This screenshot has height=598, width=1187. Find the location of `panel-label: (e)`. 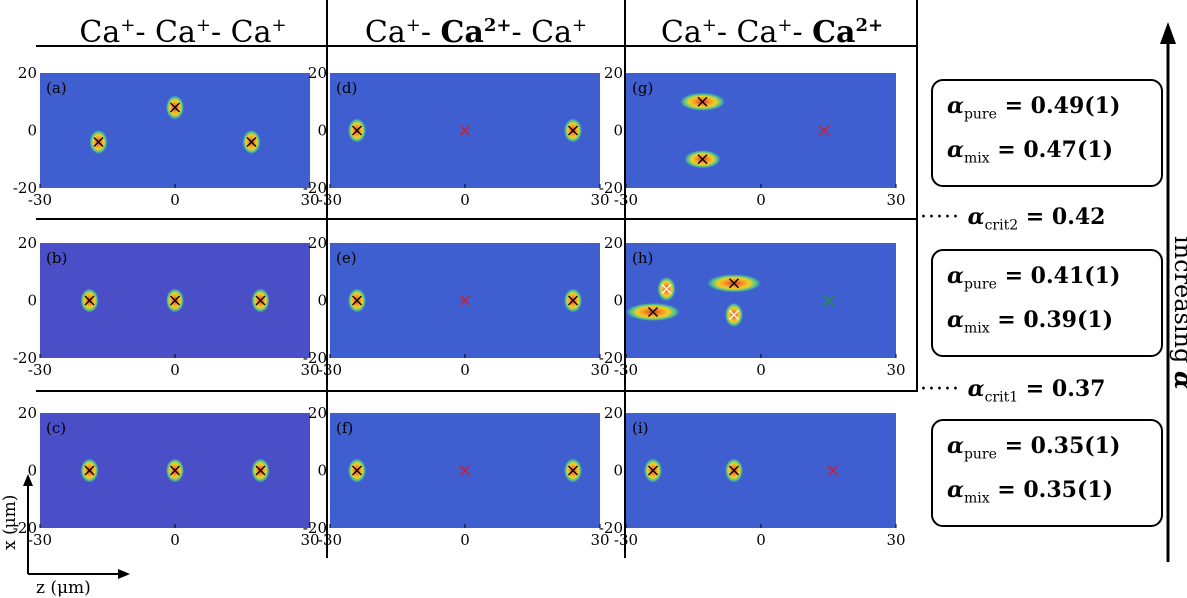

panel-label: (e) is located at coordinates (346, 258).